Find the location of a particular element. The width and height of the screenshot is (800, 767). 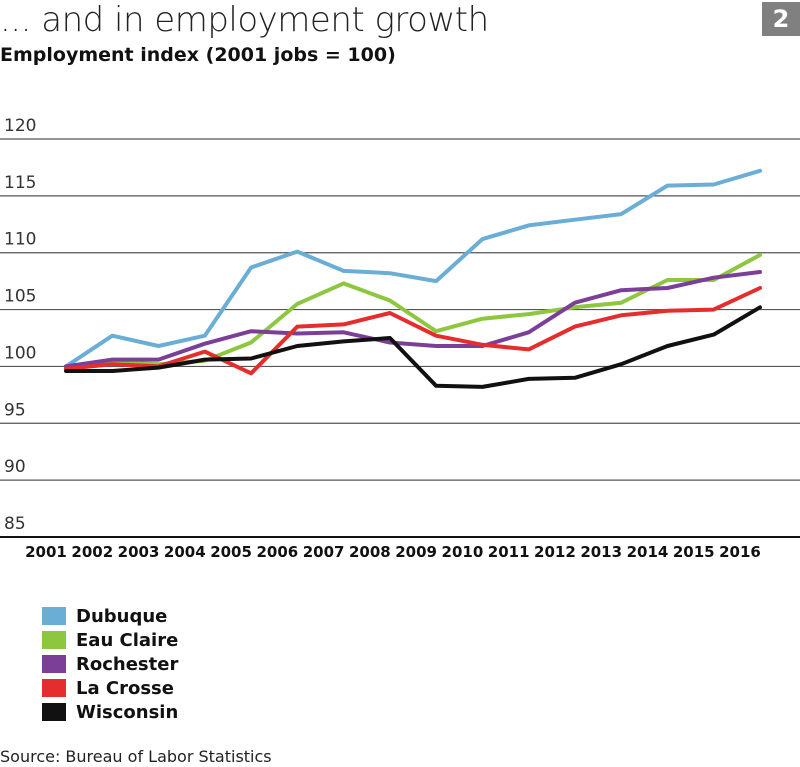

source-note: Source: Bureau of Labor Statistics is located at coordinates (136, 756).